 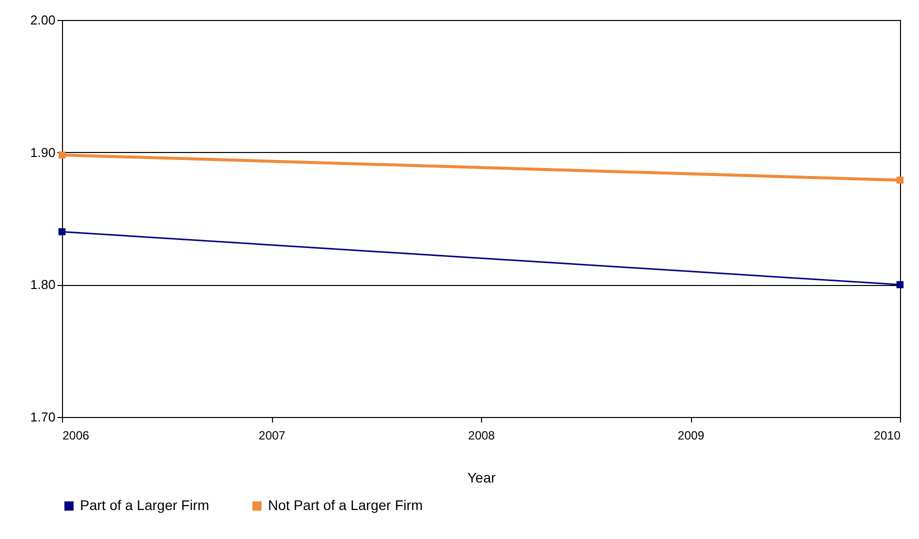 What do you see at coordinates (43, 417) in the screenshot?
I see `y-tick-label: 1.70` at bounding box center [43, 417].